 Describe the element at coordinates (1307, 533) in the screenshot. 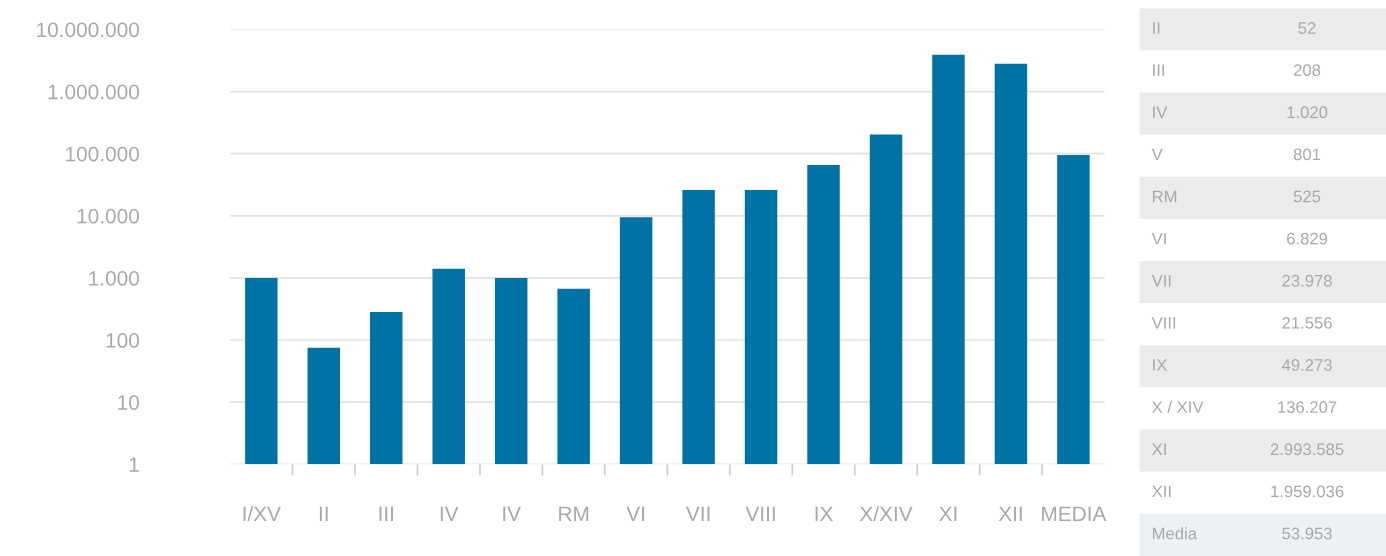

I see `text: 53.953` at that location.